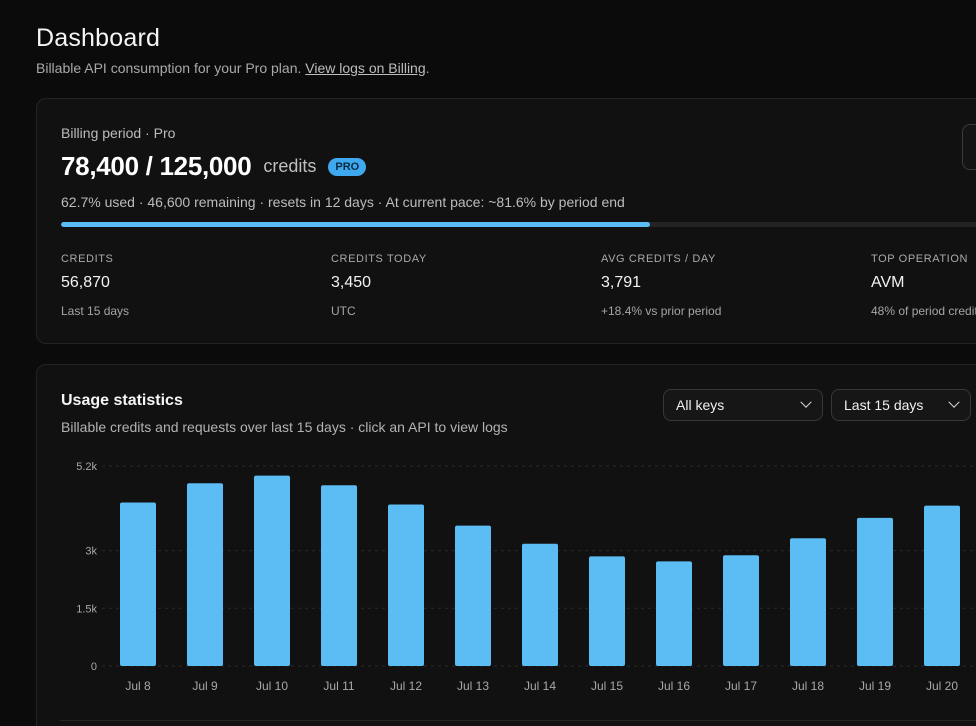 The image size is (976, 726). What do you see at coordinates (118, 133) in the screenshot?
I see `billing-period-label: Billing period · Pro` at bounding box center [118, 133].